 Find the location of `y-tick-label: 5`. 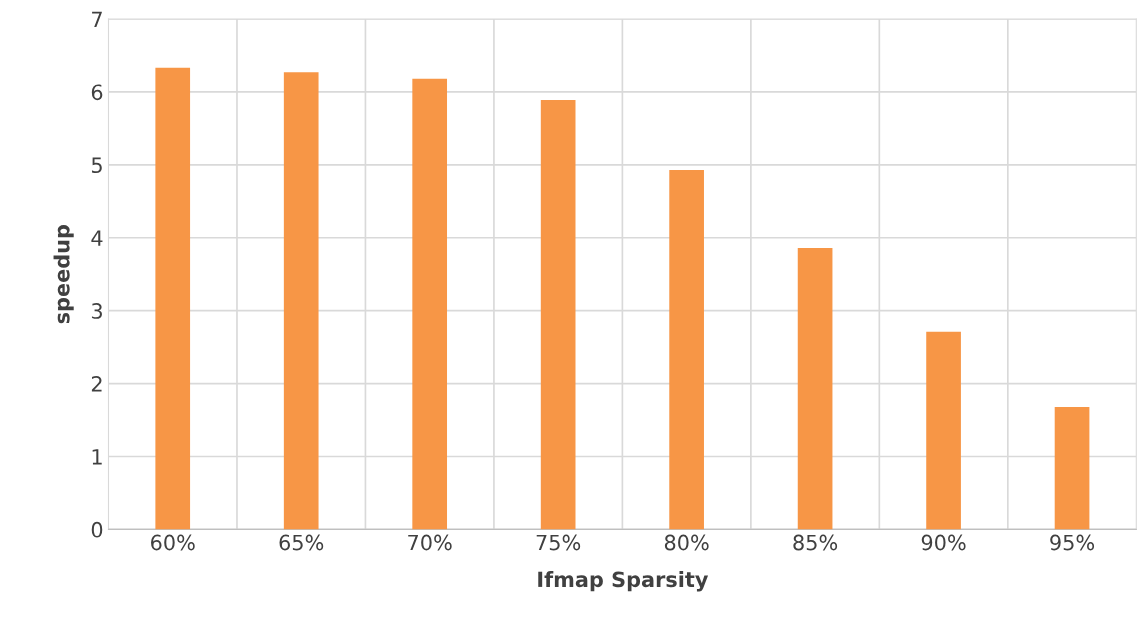

y-tick-label: 5 is located at coordinates (96, 165).